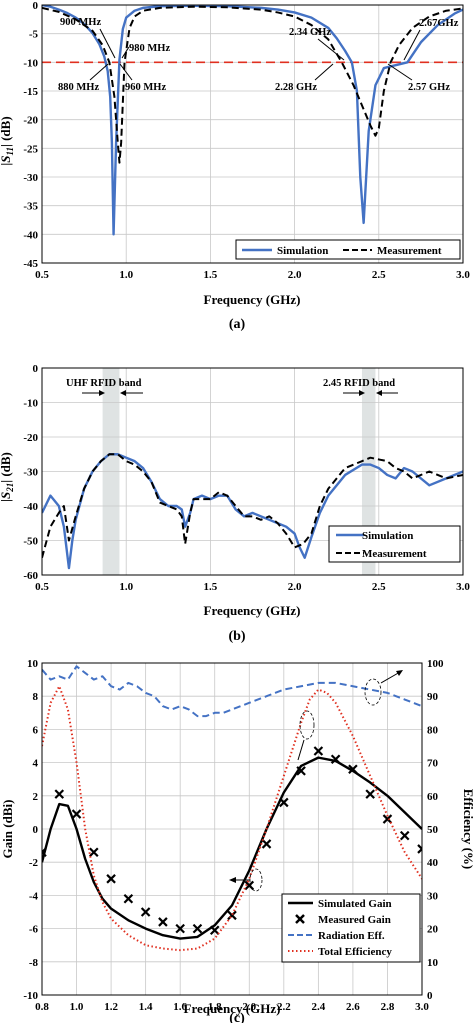  What do you see at coordinates (42, 275) in the screenshot?
I see `x-tick-label: 0.5` at bounding box center [42, 275].